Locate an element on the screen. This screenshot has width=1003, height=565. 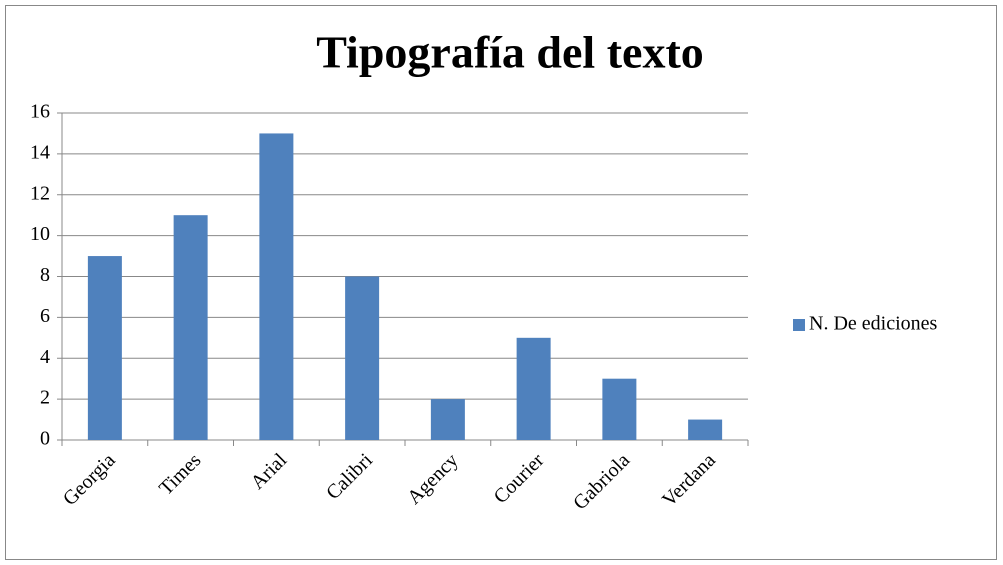
y-tick-label: 14 is located at coordinates (40, 152).